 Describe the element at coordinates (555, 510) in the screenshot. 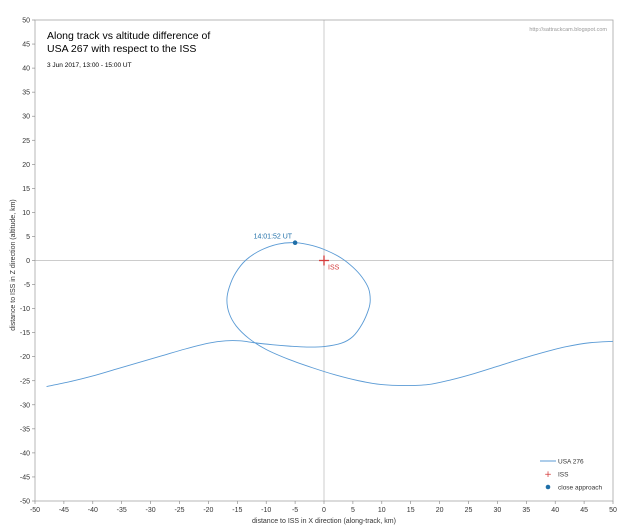

I see `x-tick-label: 40` at that location.